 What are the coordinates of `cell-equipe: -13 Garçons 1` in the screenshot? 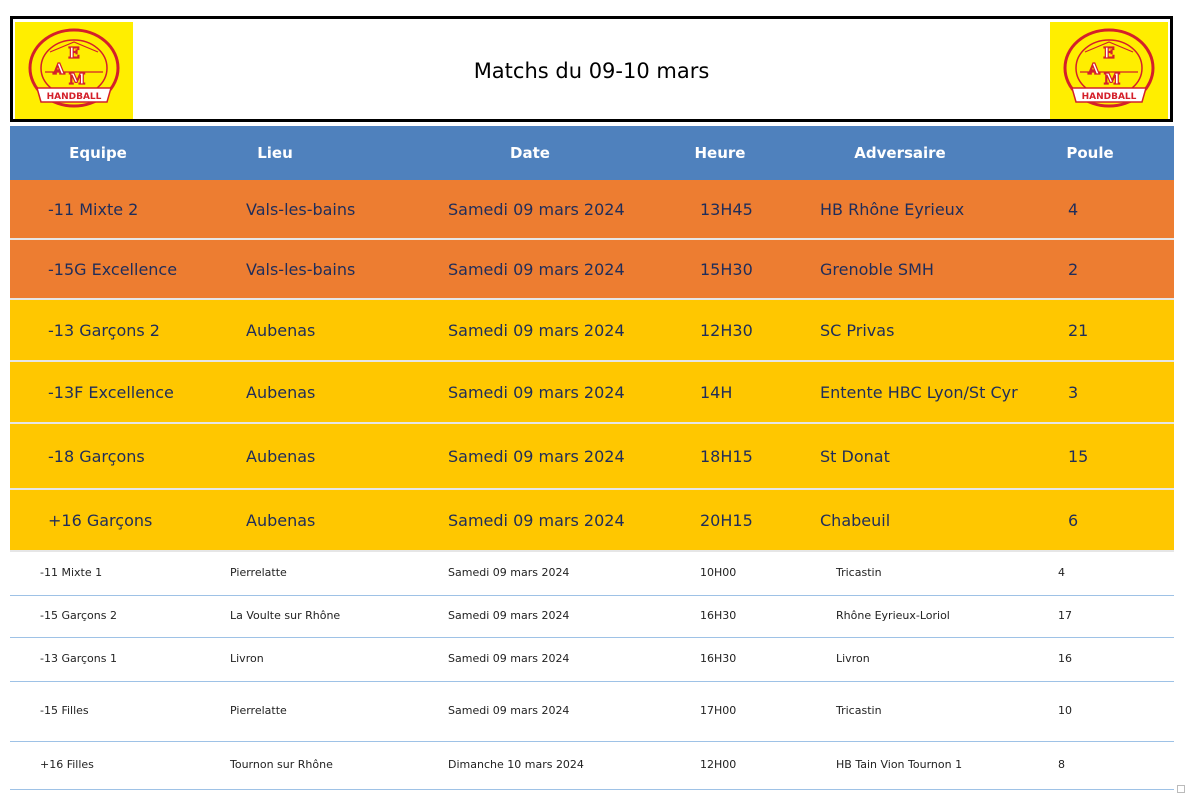 It's located at (78, 658).